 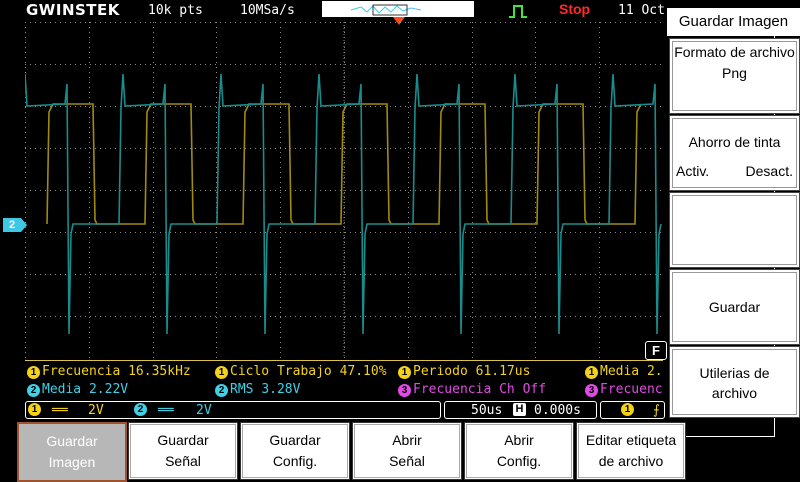 I want to click on ch1-scale: 2V, so click(x=96, y=410).